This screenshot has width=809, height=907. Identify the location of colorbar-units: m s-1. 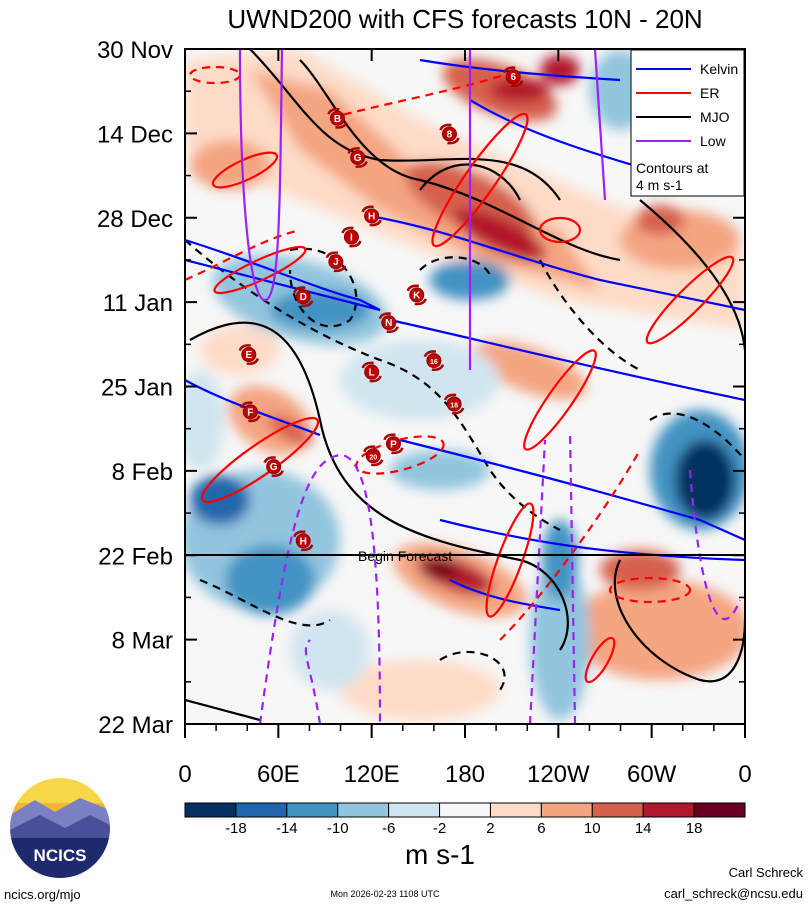
(440, 854).